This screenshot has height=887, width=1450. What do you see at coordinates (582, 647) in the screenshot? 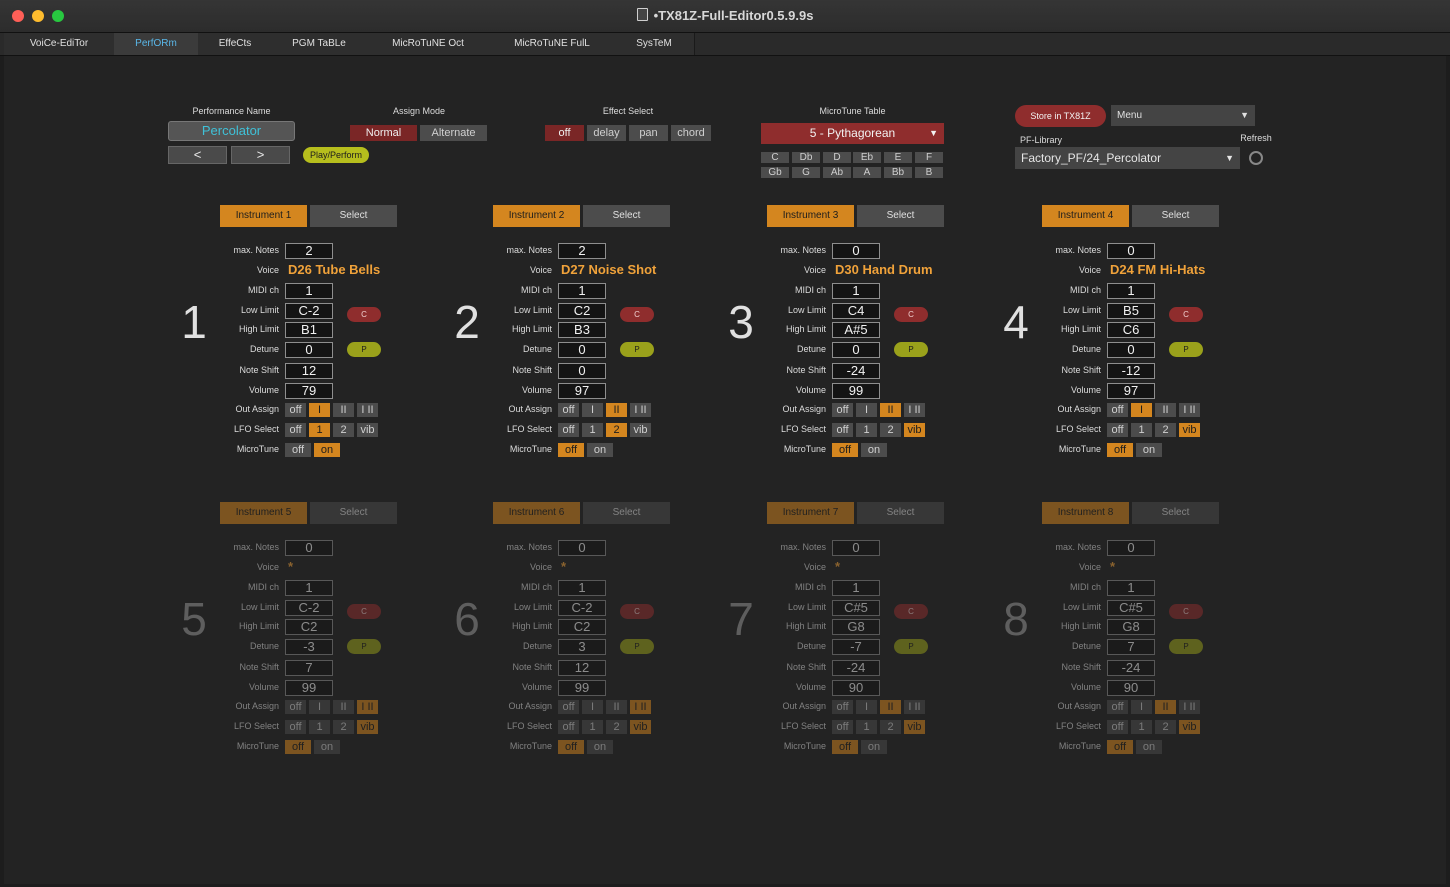
I see `detune-field: 3` at bounding box center [582, 647].